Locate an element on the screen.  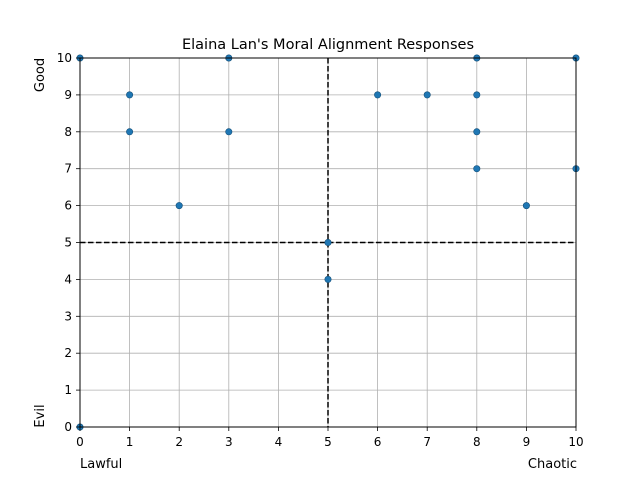
x-tick-label: 3 is located at coordinates (229, 442).